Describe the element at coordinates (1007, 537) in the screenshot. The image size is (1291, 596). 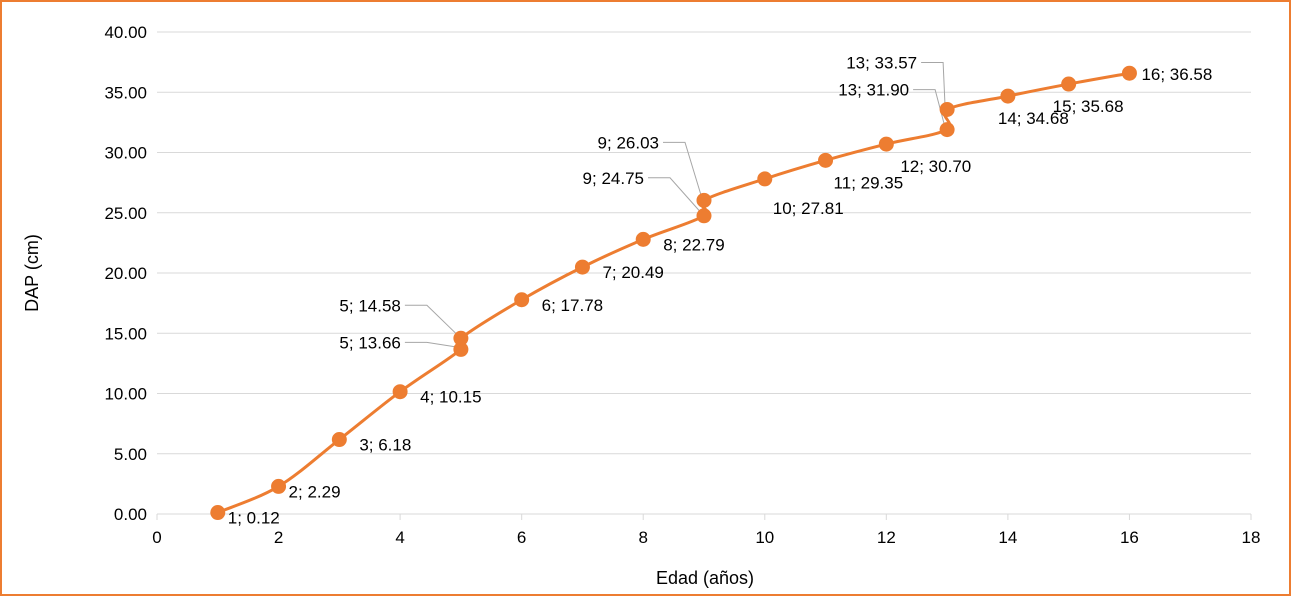
I see `x-tick-label: 14` at that location.